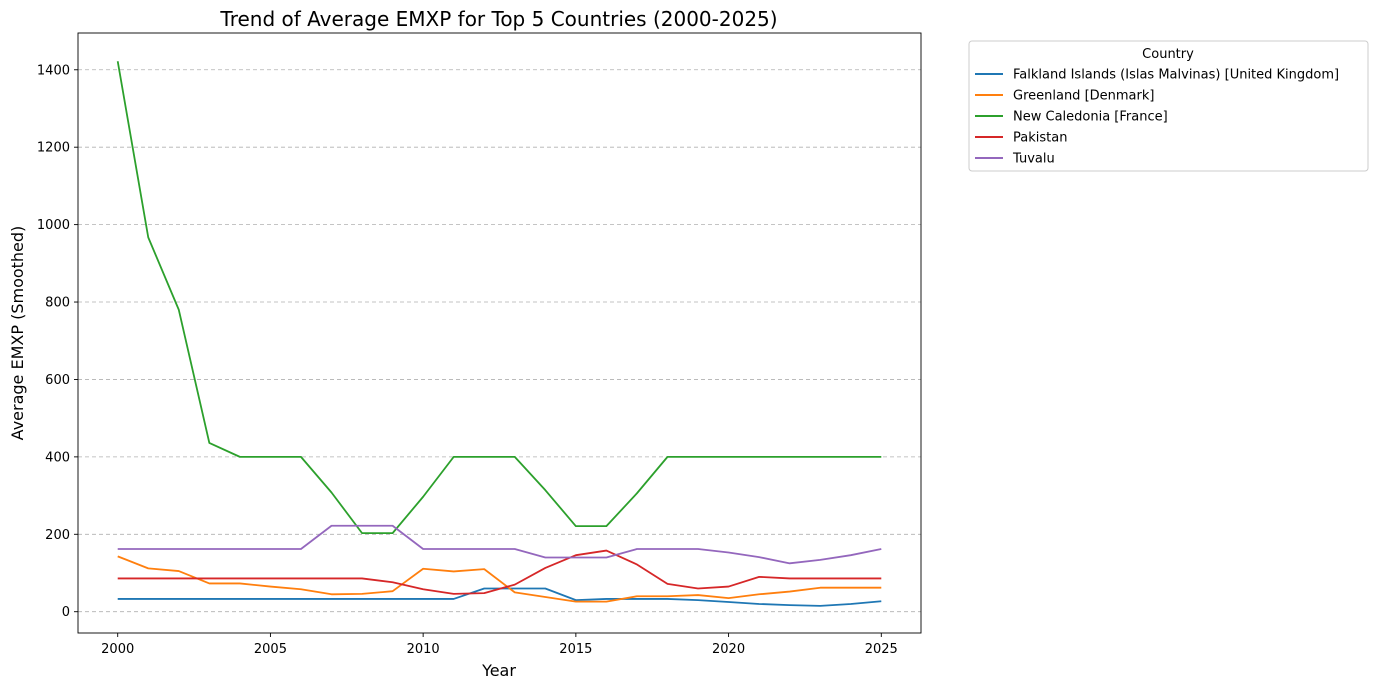 The image size is (1377, 690). What do you see at coordinates (57, 380) in the screenshot?
I see `y-tick-label: 600` at bounding box center [57, 380].